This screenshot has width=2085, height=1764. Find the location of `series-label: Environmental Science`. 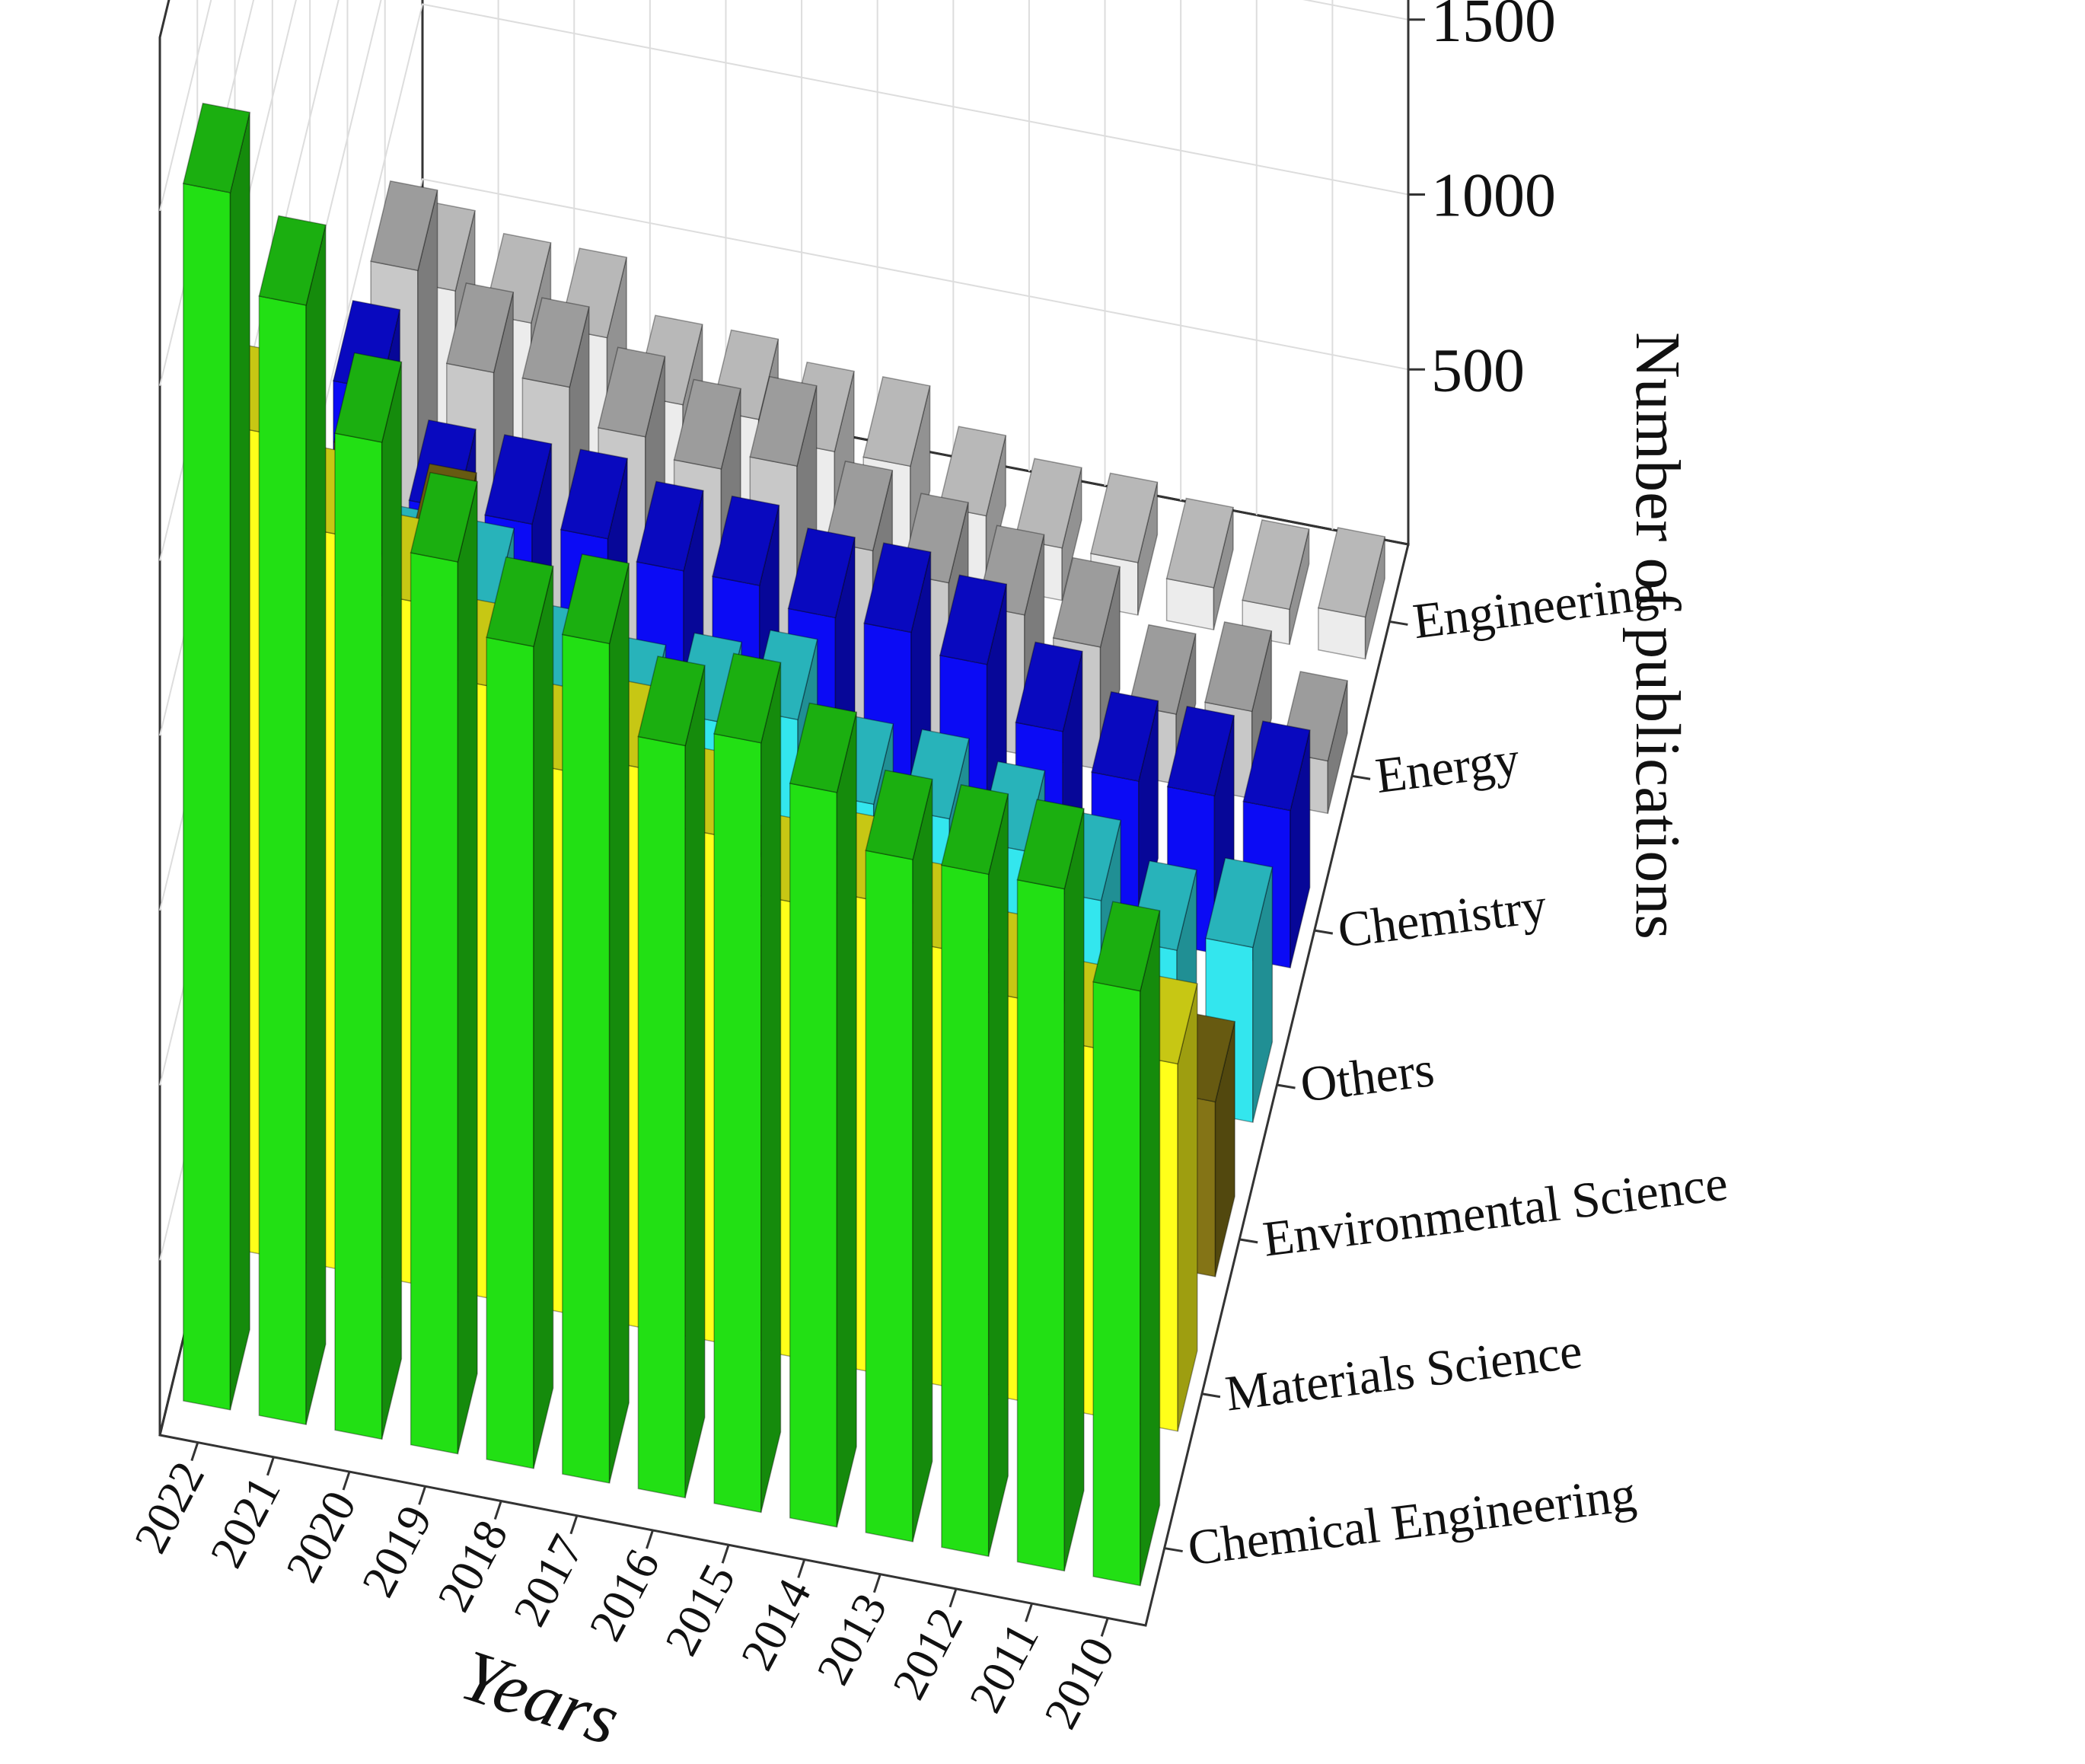

series-label: Environmental Science is located at coordinates (1495, 1211).